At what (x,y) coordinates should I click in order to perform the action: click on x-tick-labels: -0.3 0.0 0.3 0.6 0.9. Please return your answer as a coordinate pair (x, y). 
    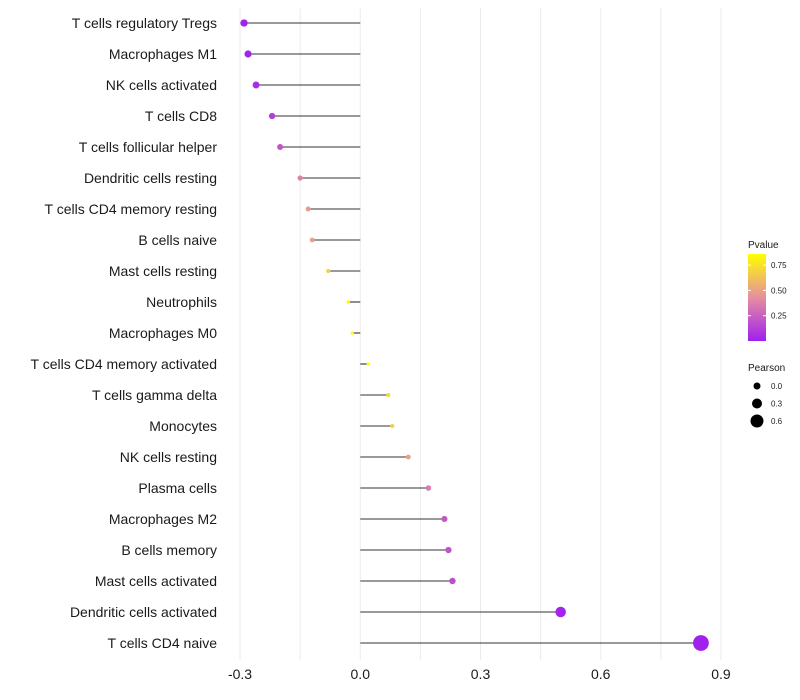
    Looking at the image, I should click on (479, 674).